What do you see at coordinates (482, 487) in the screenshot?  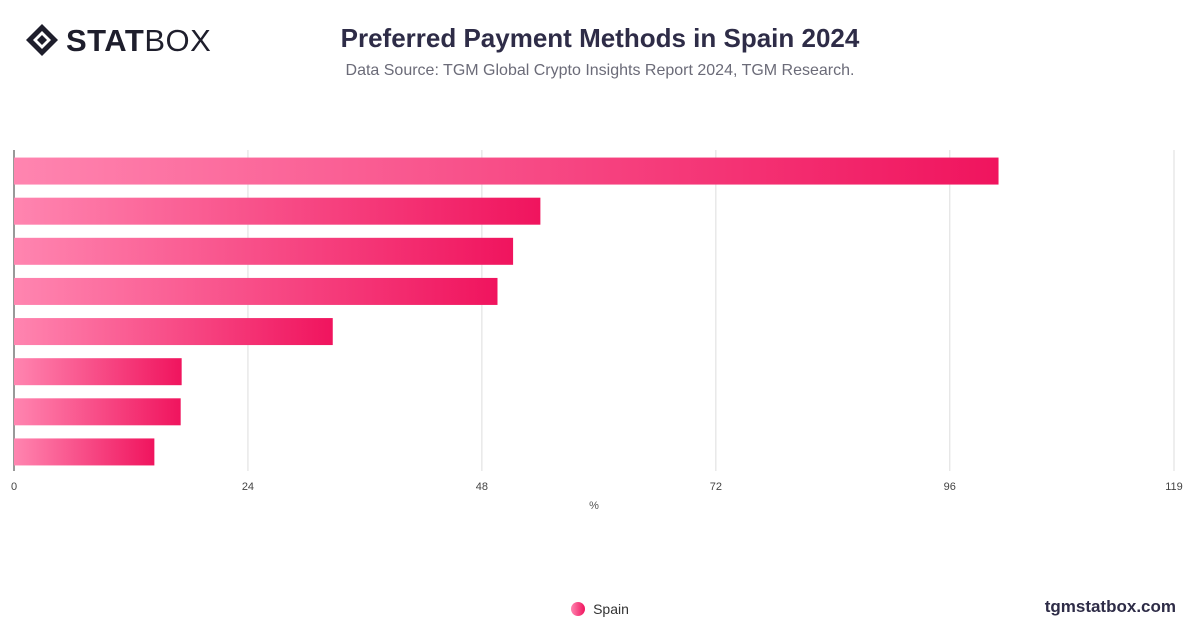 I see `x-tick-label: 48` at bounding box center [482, 487].